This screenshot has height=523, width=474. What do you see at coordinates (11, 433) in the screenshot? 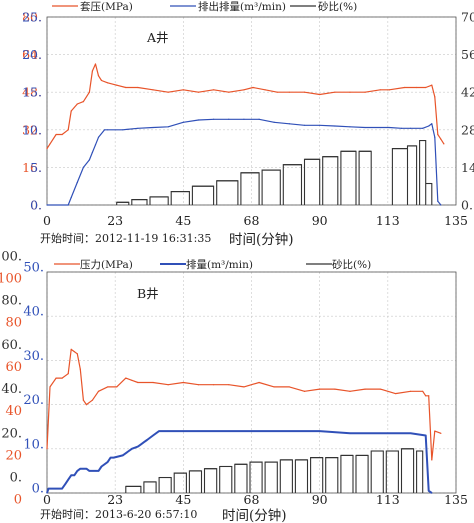
I see `y-tick-label-2: 20.` at bounding box center [11, 433].